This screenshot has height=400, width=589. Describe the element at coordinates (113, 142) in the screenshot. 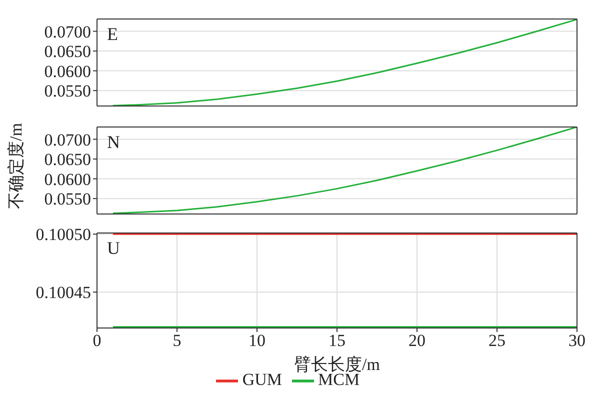

I see `chart-title: N` at that location.